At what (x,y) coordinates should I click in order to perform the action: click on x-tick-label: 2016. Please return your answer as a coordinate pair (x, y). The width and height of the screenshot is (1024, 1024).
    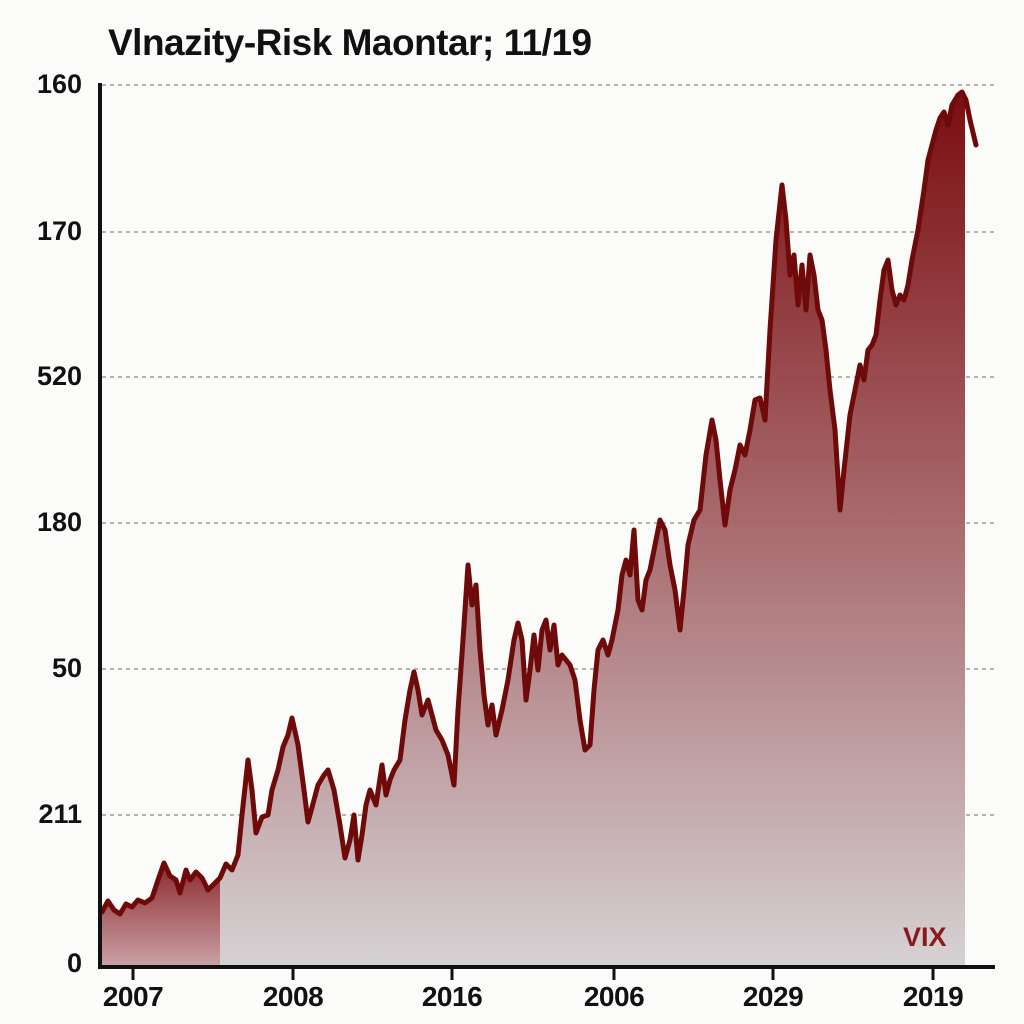
    Looking at the image, I should click on (452, 996).